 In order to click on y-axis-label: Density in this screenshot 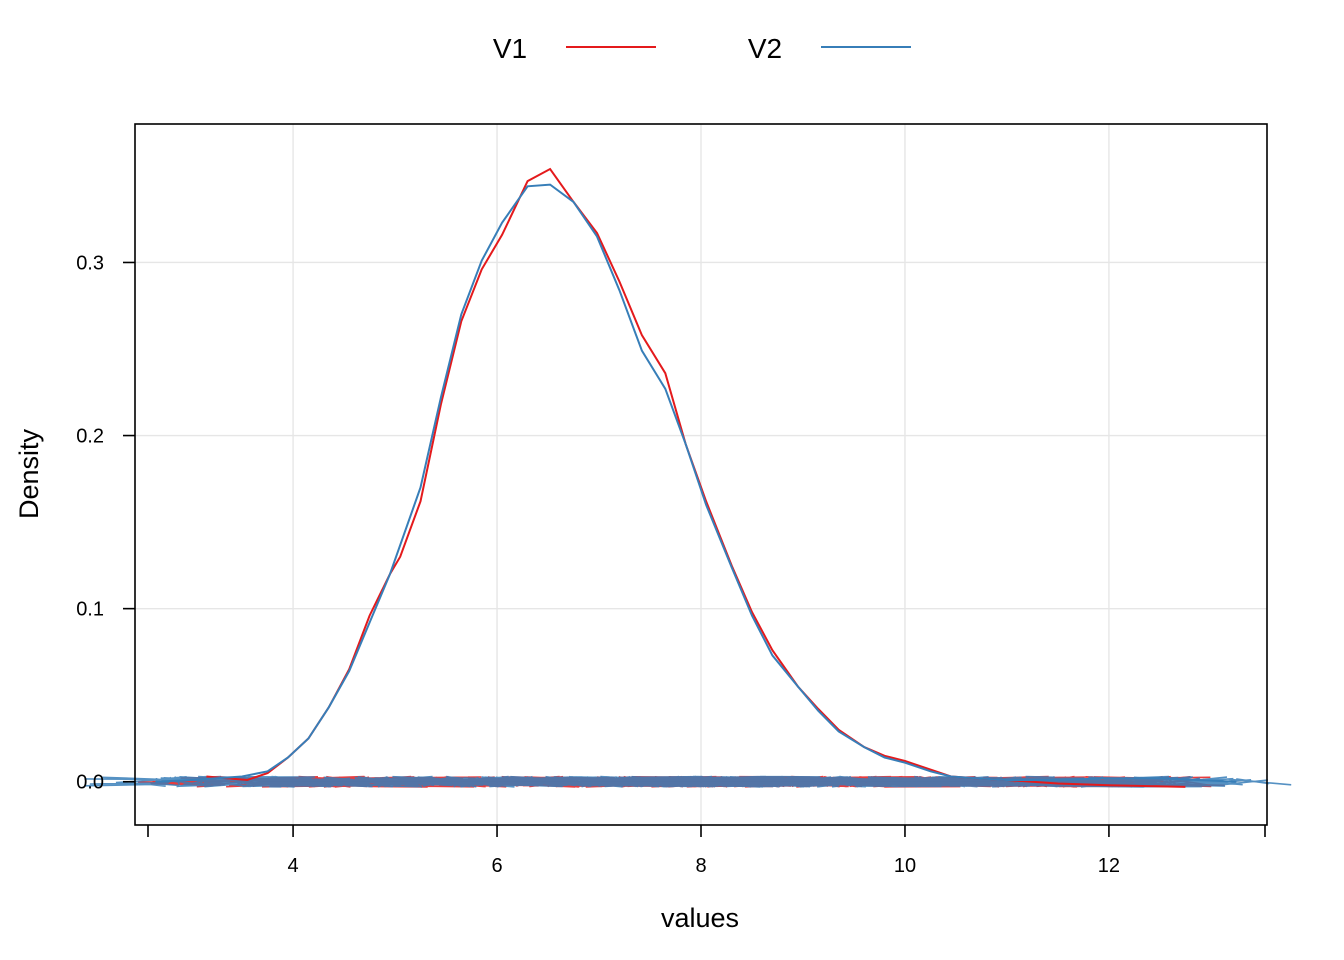, I will do `click(29, 473)`.